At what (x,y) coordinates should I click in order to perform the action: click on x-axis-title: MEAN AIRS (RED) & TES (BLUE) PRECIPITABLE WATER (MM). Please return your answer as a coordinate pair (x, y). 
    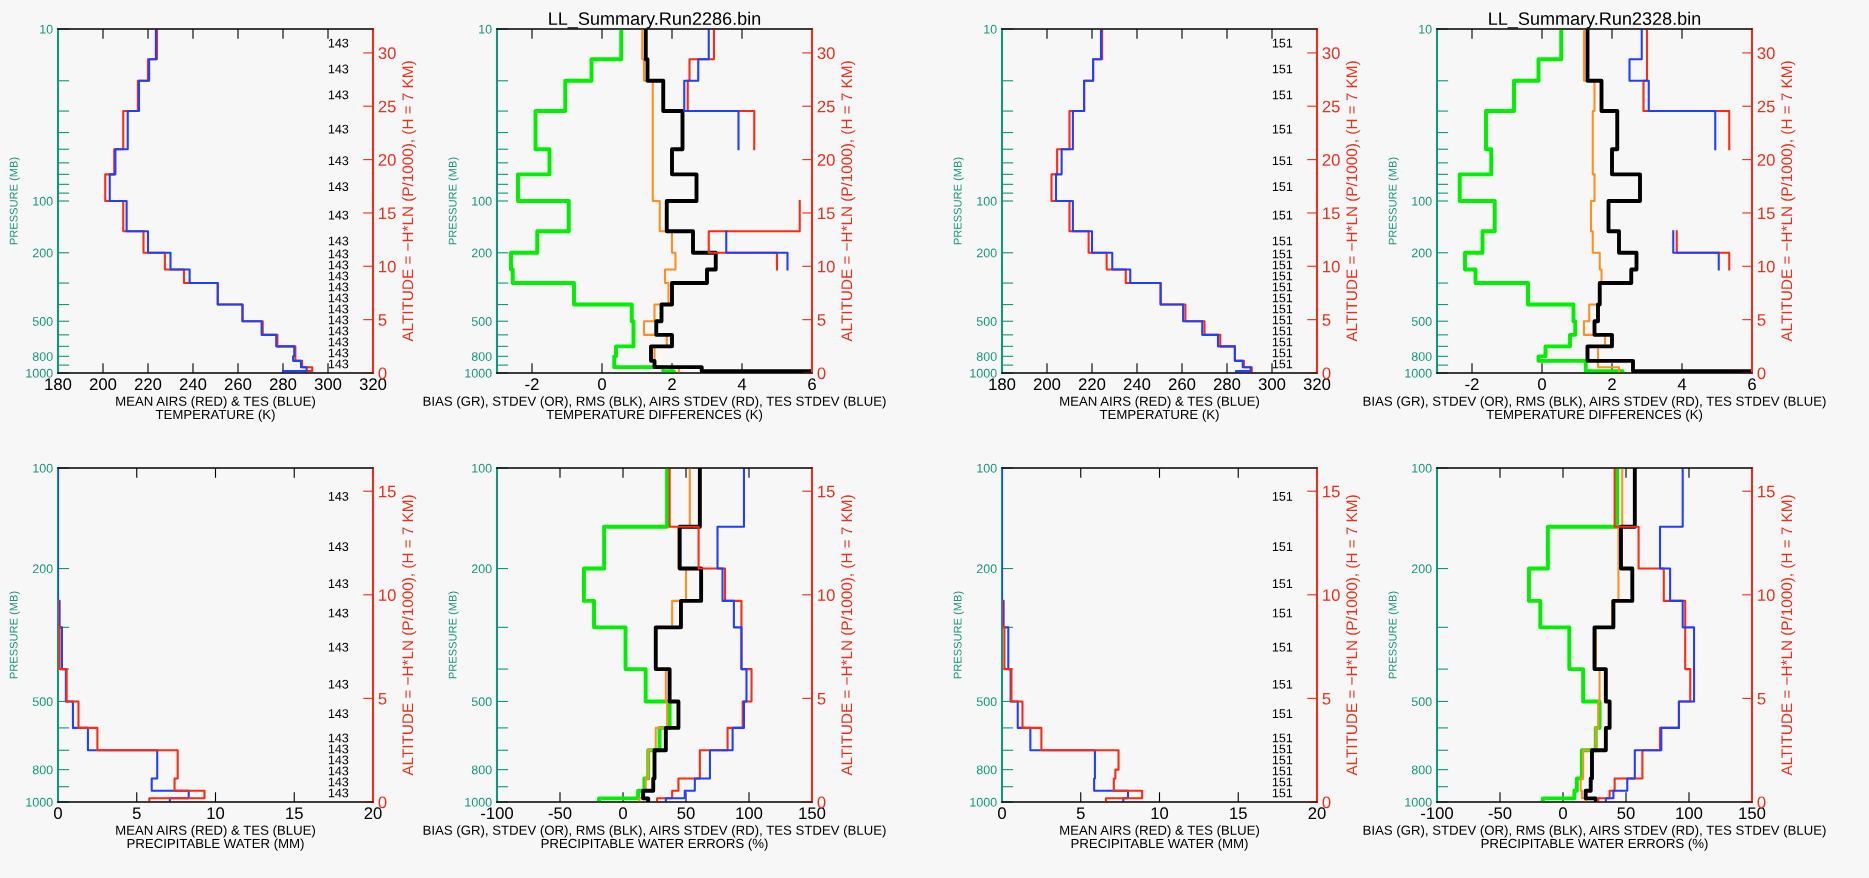
    Looking at the image, I should click on (1160, 838).